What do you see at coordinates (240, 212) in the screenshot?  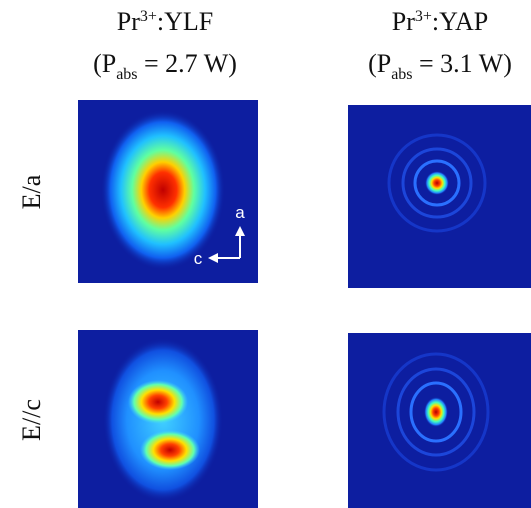 I see `axis-label: a` at bounding box center [240, 212].